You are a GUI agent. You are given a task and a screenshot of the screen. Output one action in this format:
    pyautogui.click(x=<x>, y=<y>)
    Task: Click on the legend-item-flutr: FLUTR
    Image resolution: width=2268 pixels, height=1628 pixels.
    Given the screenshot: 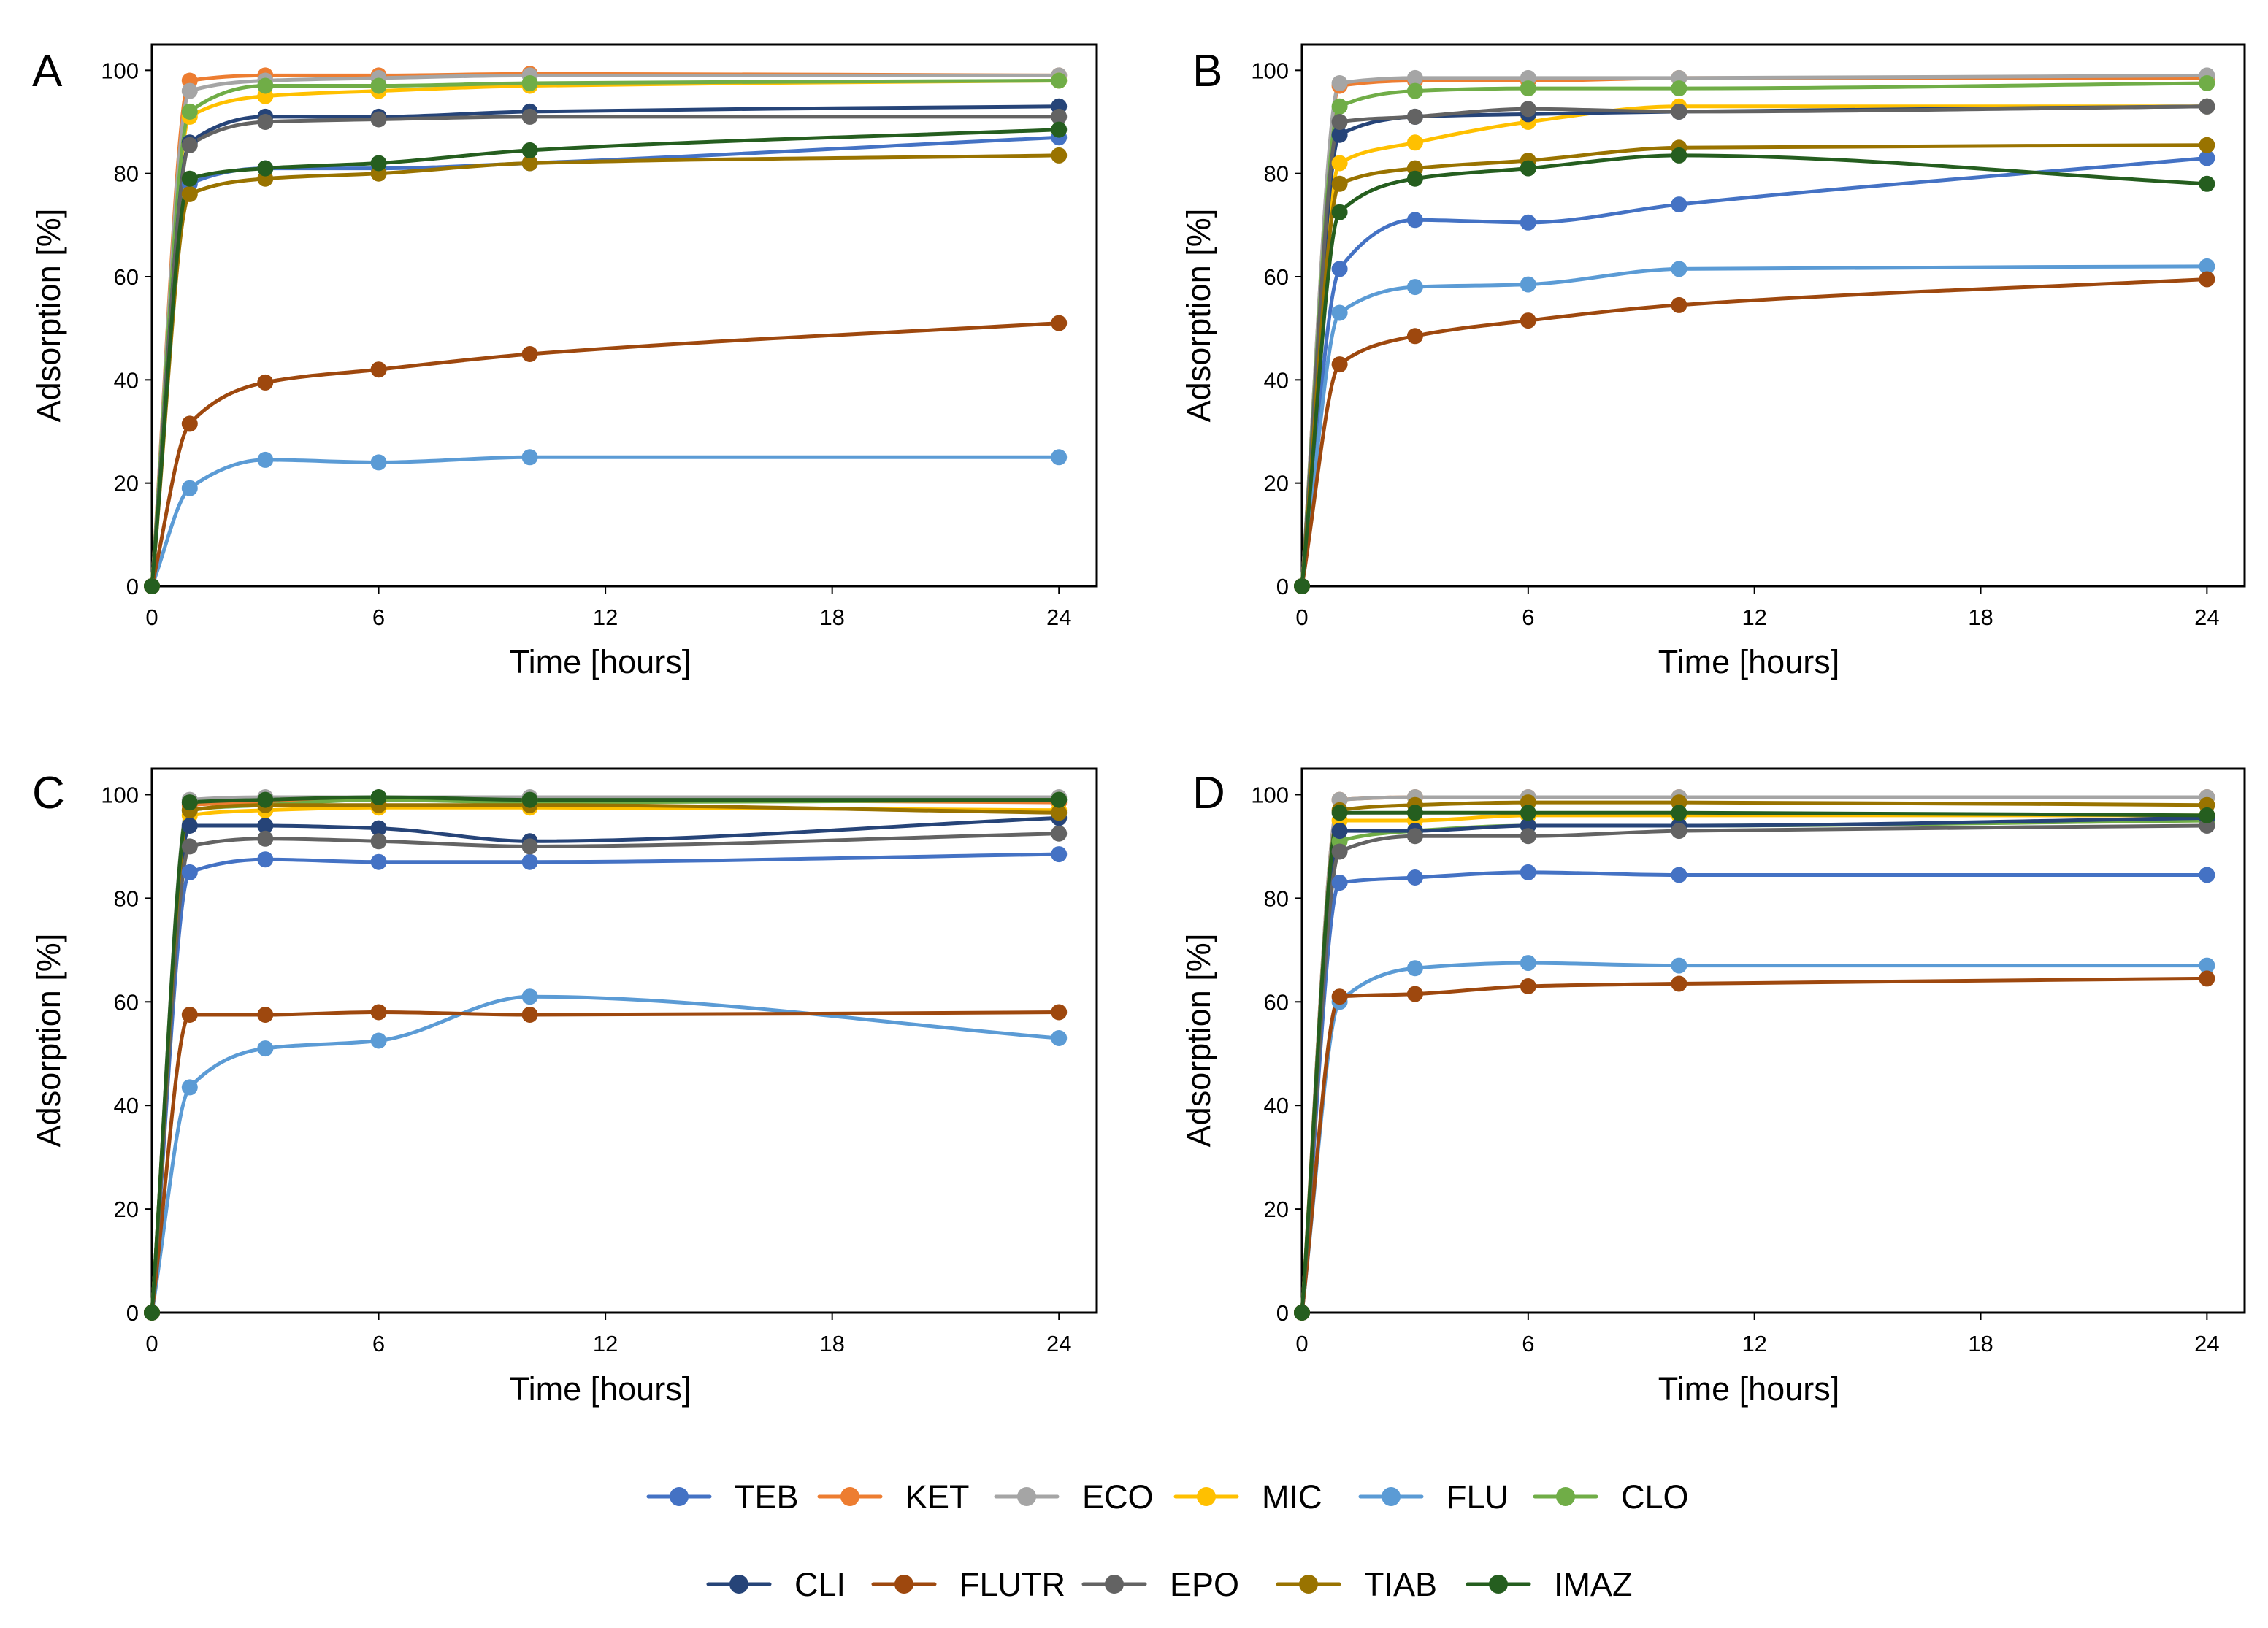 What is the action you would take?
    pyautogui.click(x=968, y=1584)
    